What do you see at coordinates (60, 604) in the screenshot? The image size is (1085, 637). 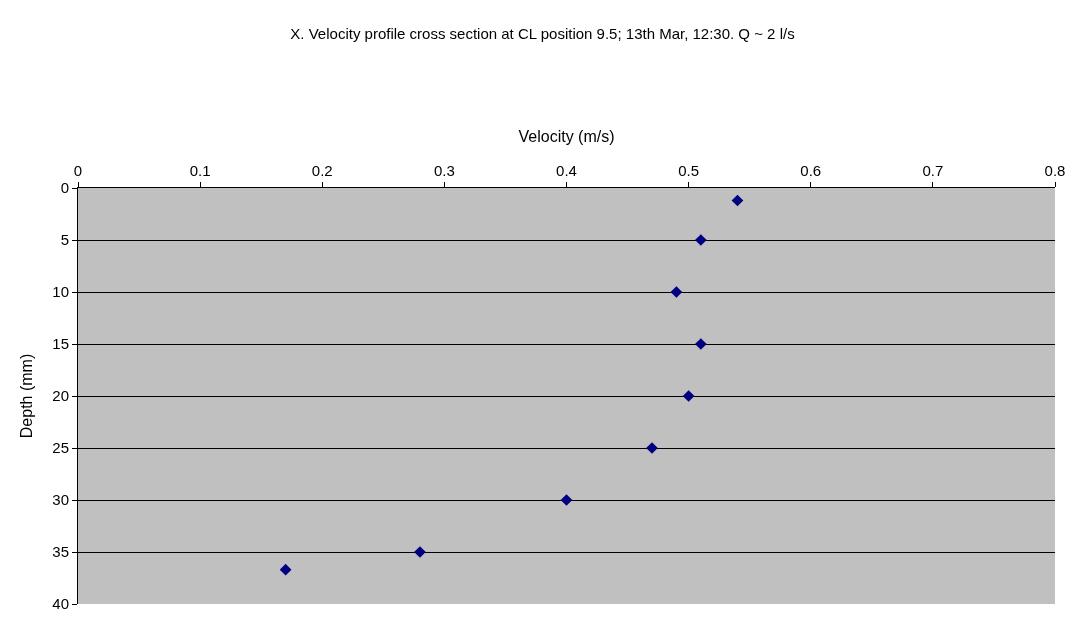 I see `y-tick-label: 40` at bounding box center [60, 604].